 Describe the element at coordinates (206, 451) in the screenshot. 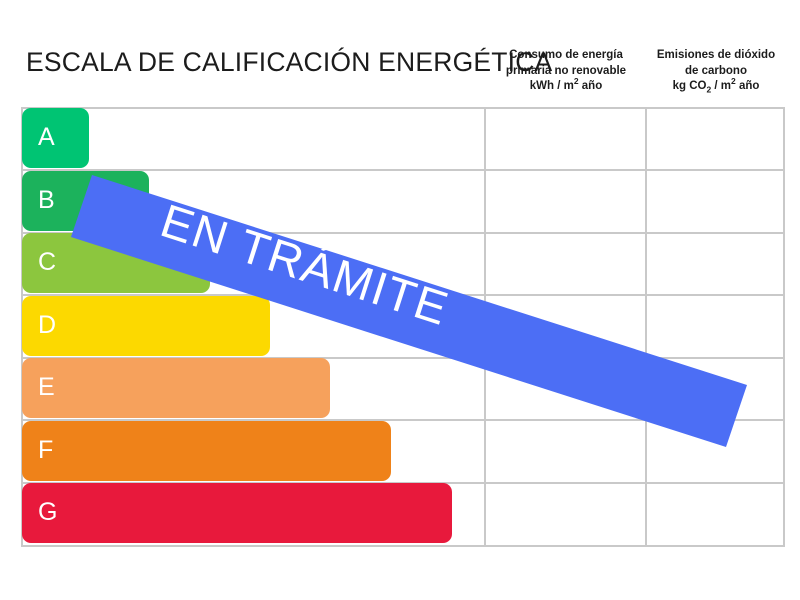

I see `rating-bar-f: F` at that location.